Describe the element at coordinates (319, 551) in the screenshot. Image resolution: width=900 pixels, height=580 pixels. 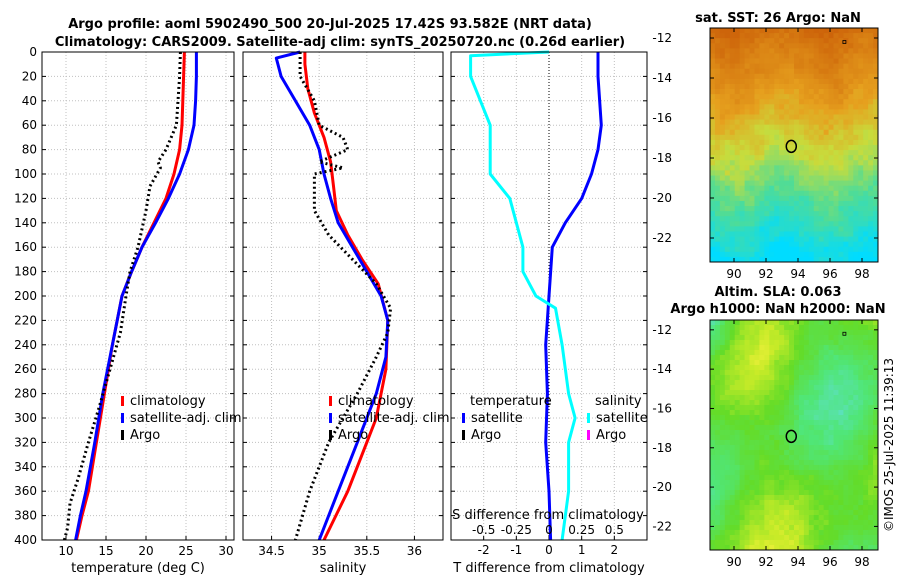
I see `sal-xtick-label: 35` at that location.